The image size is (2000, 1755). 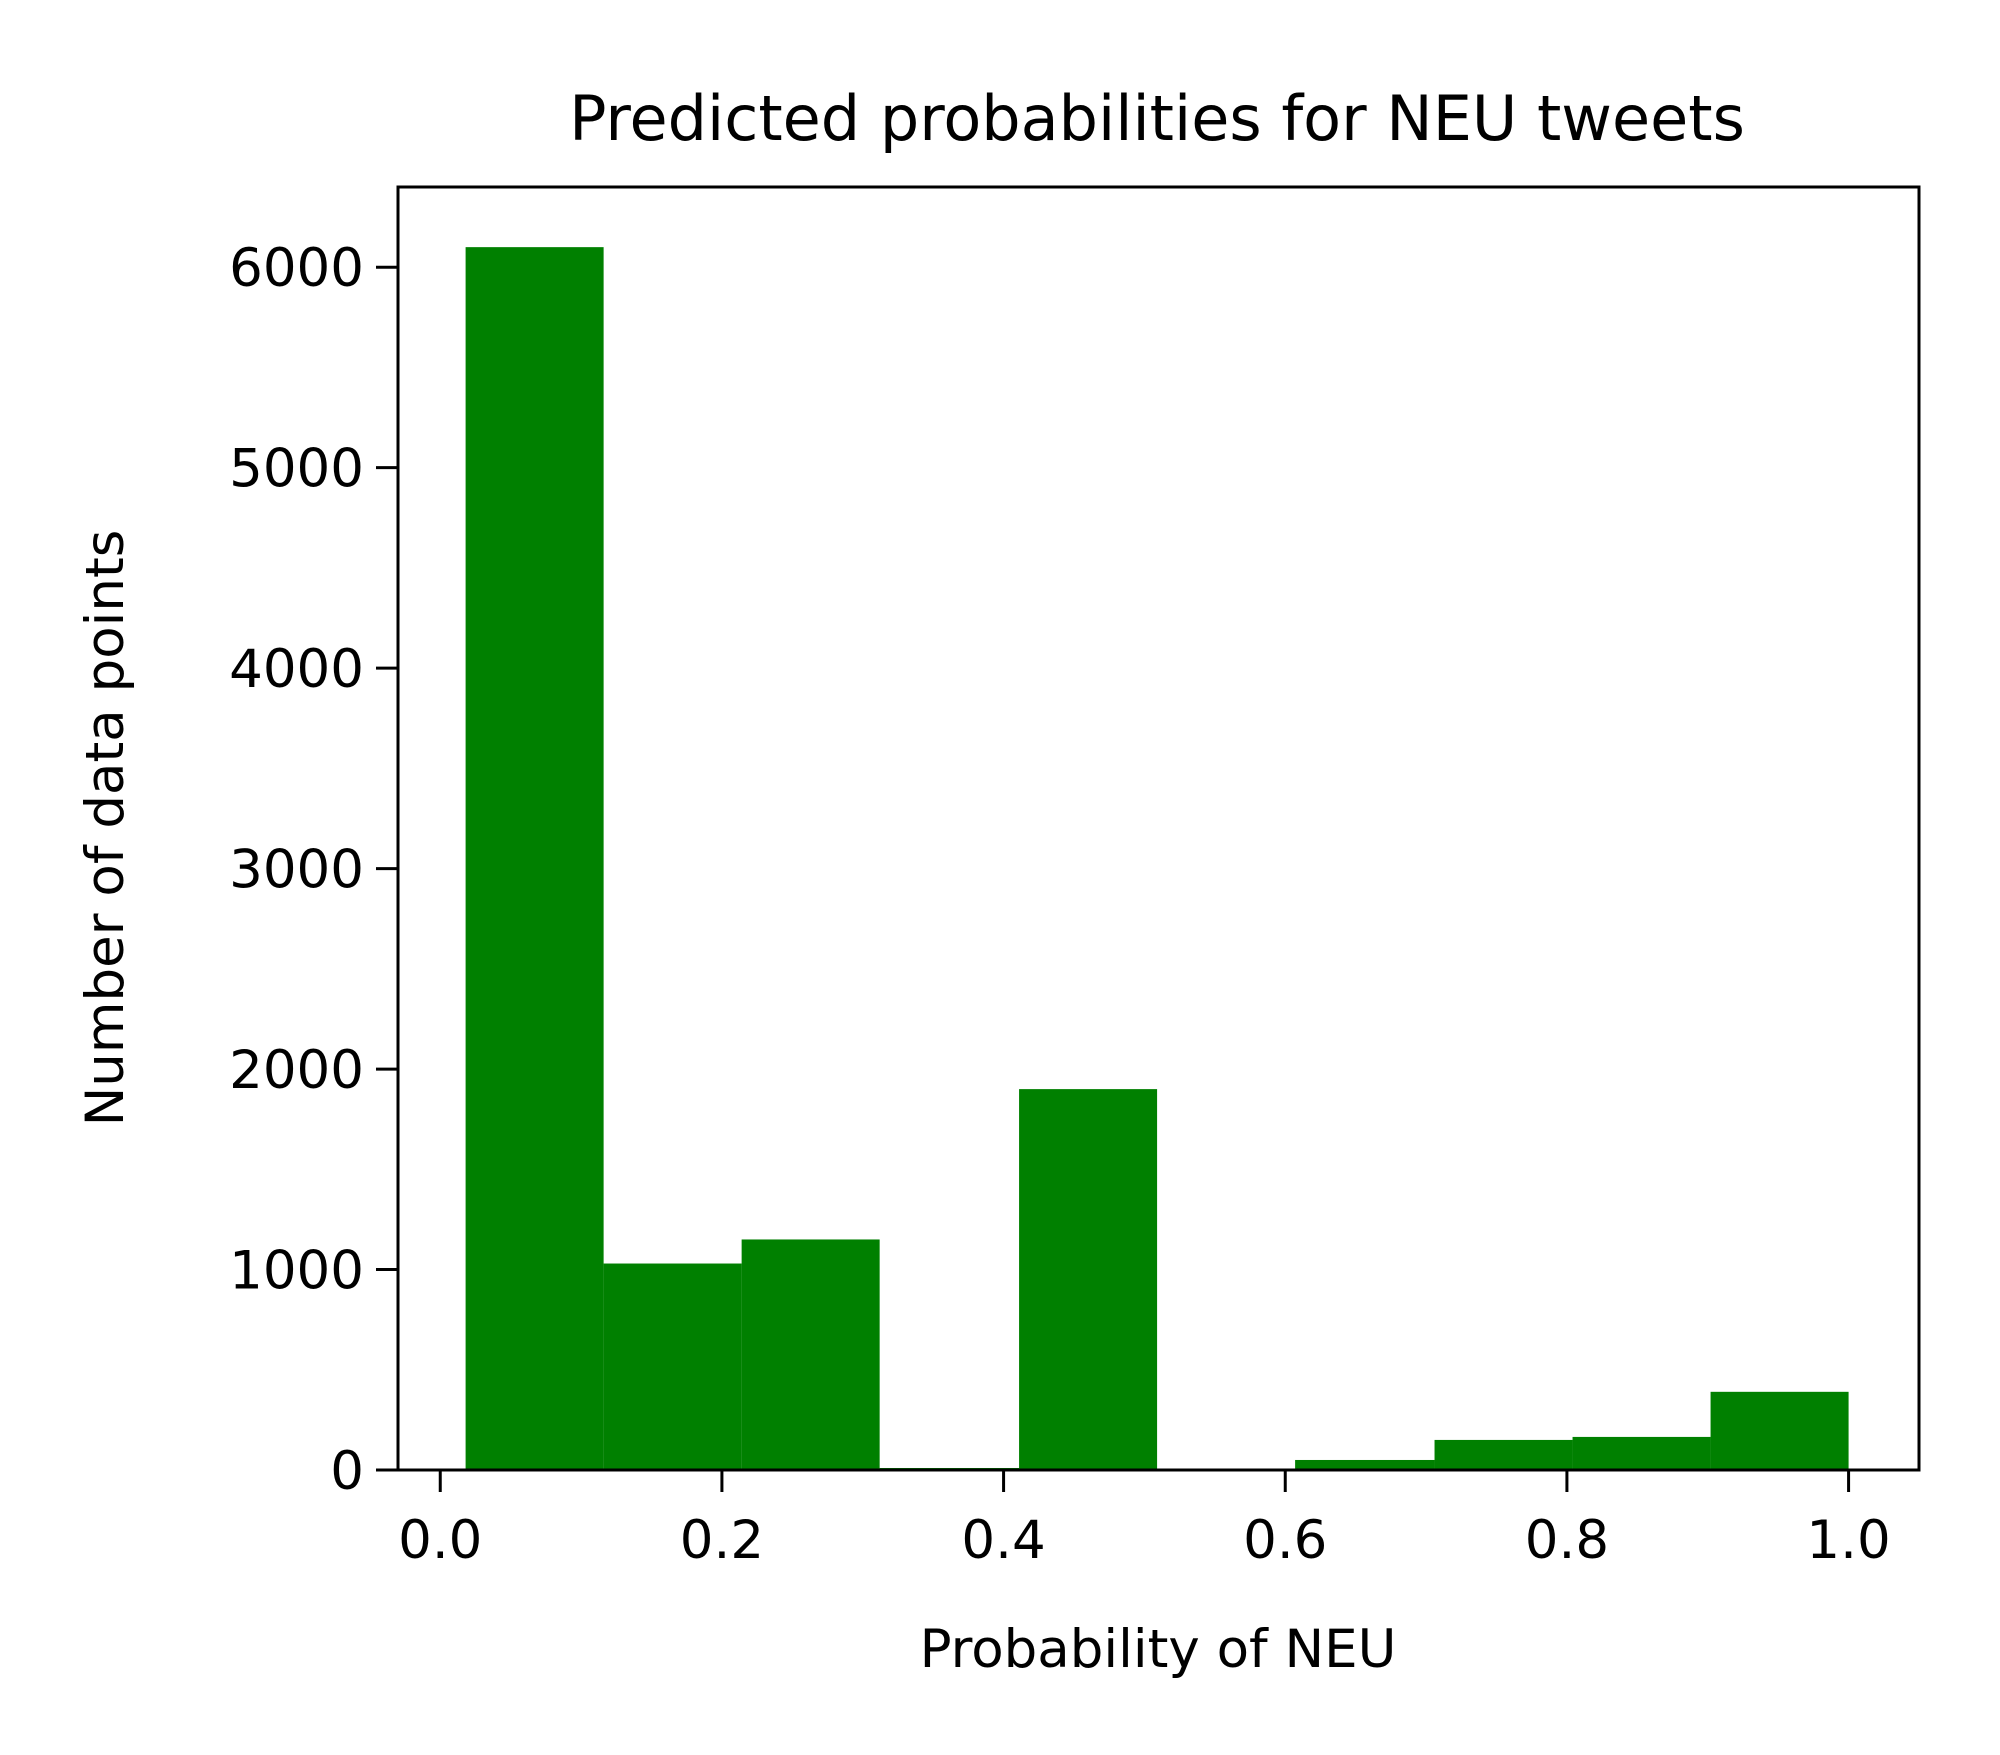 What do you see at coordinates (1567, 1540) in the screenshot?
I see `x-tick-label-4: 0.8` at bounding box center [1567, 1540].